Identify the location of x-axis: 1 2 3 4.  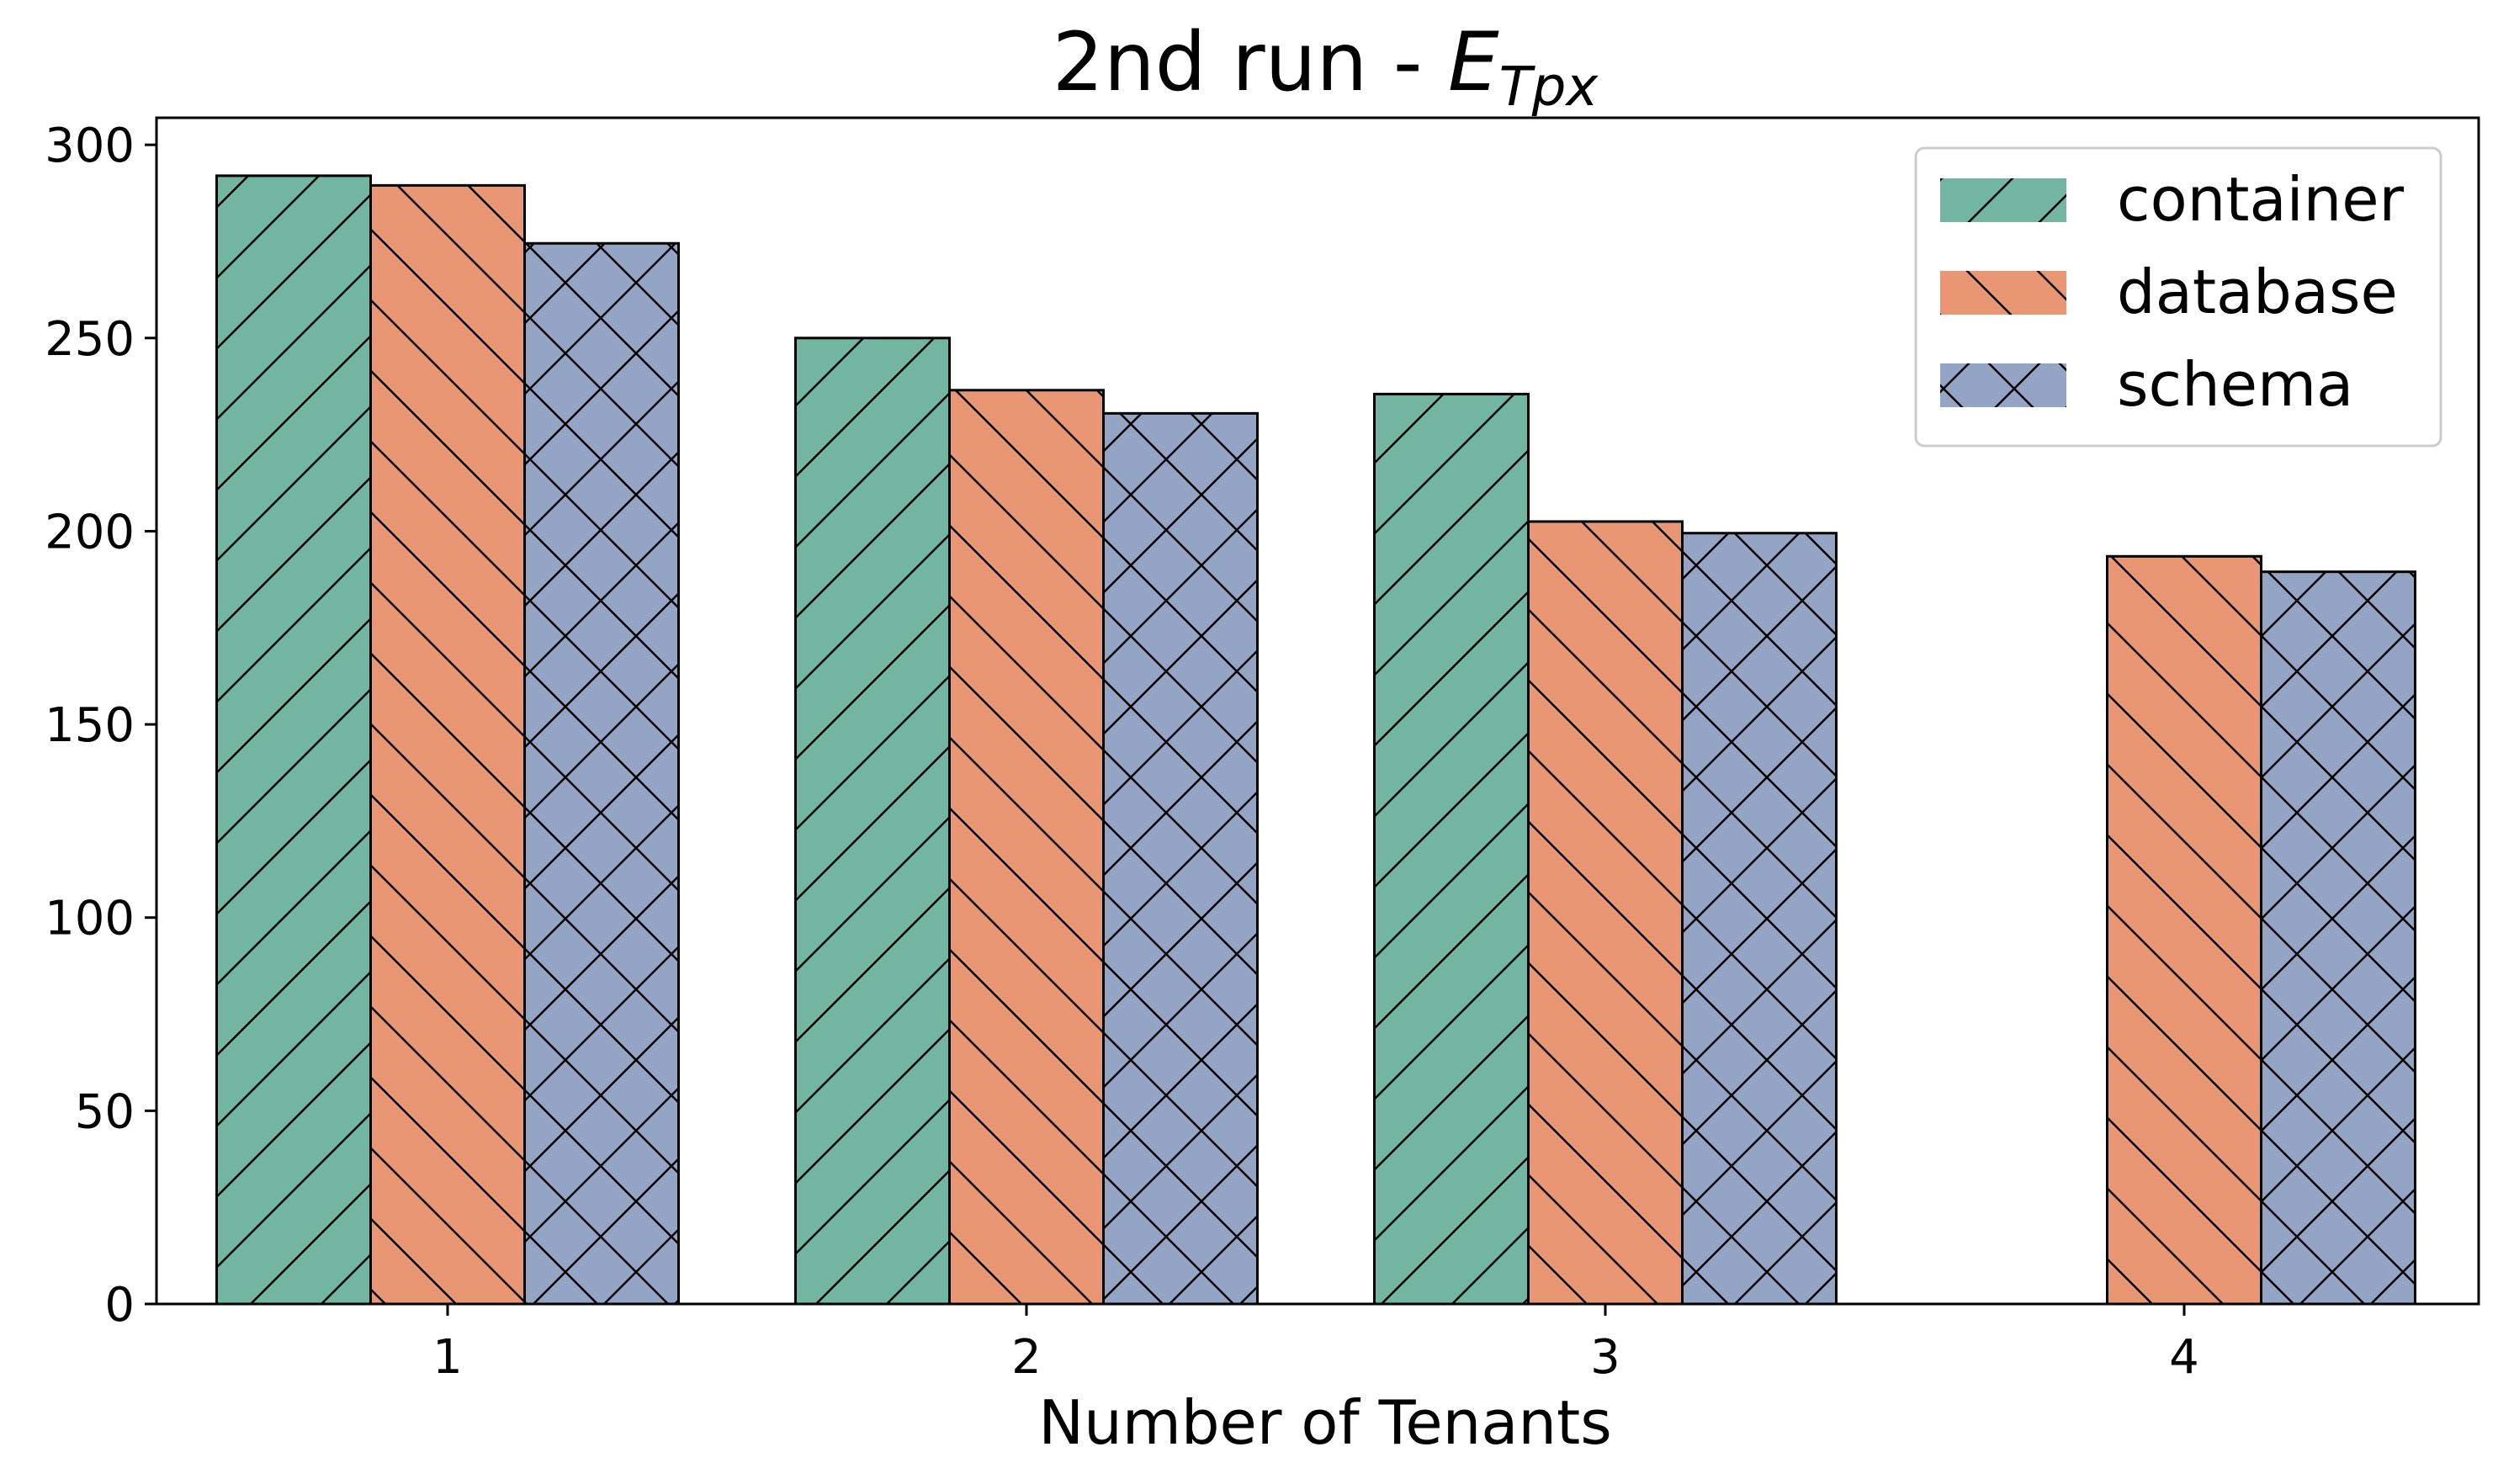
(1315, 1344).